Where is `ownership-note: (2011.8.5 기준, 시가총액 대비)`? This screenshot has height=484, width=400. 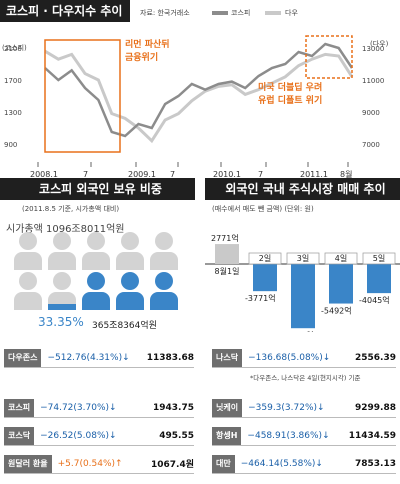 ownership-note: (2011.8.5 기준, 시가총액 대비) is located at coordinates (71, 209).